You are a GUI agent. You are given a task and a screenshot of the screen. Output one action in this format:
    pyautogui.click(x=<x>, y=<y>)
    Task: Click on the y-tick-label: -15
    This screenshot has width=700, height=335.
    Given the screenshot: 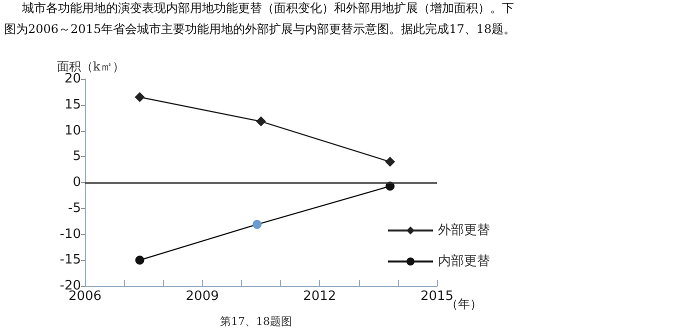 What is the action you would take?
    pyautogui.click(x=70, y=260)
    